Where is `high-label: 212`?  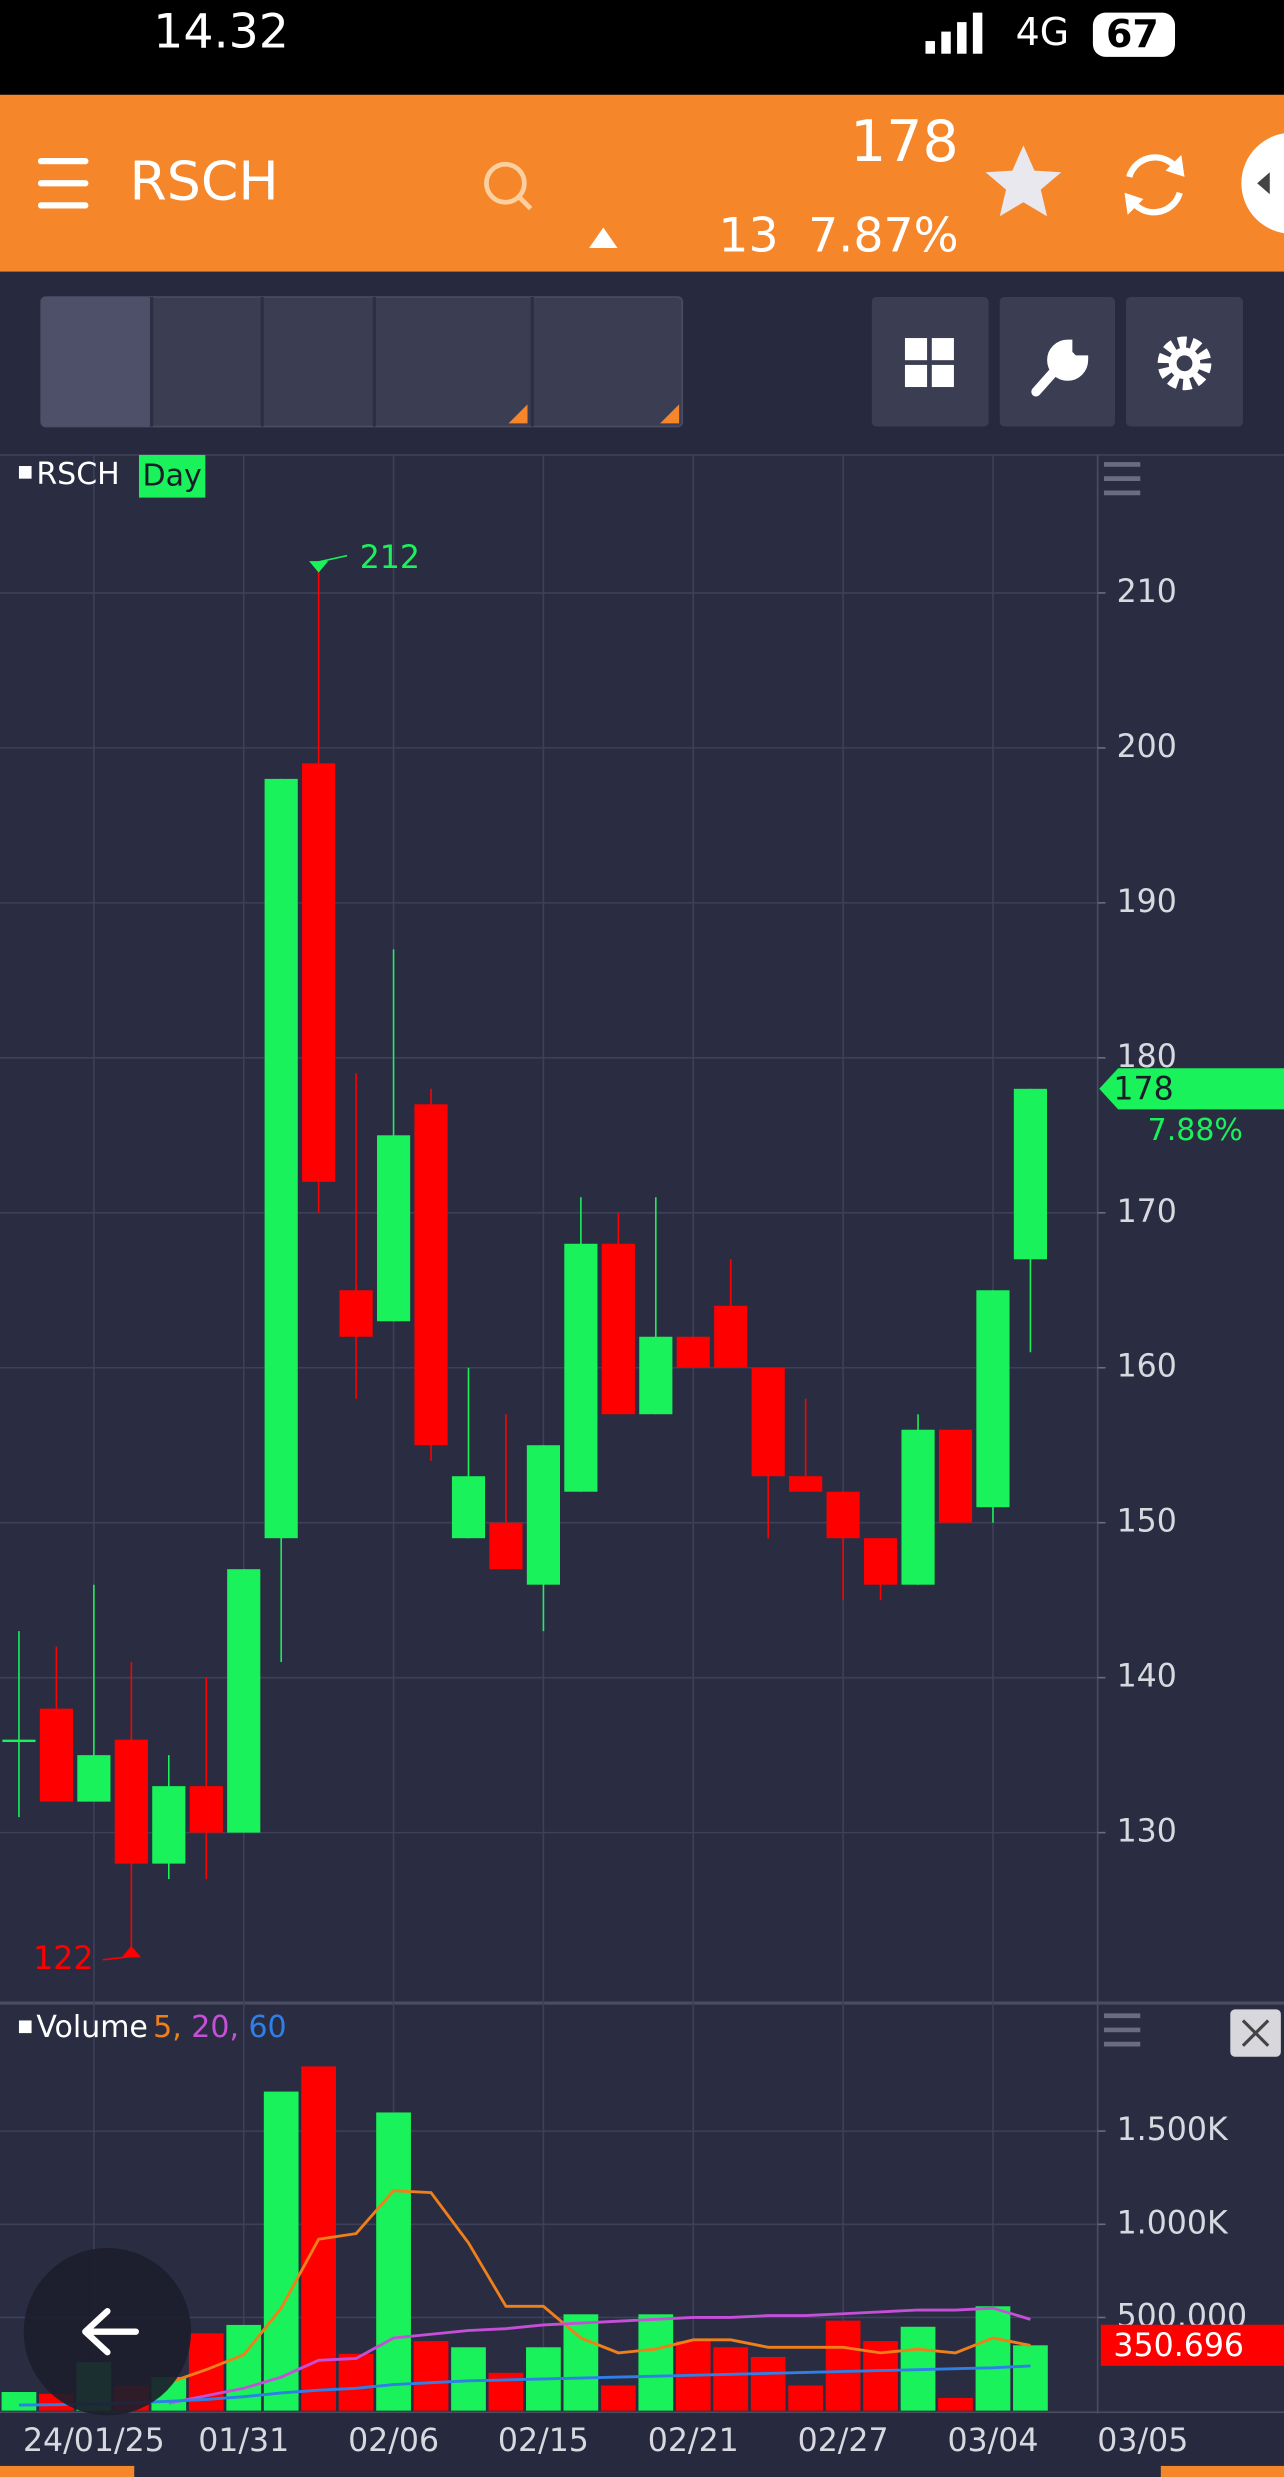 high-label: 212 is located at coordinates (390, 558).